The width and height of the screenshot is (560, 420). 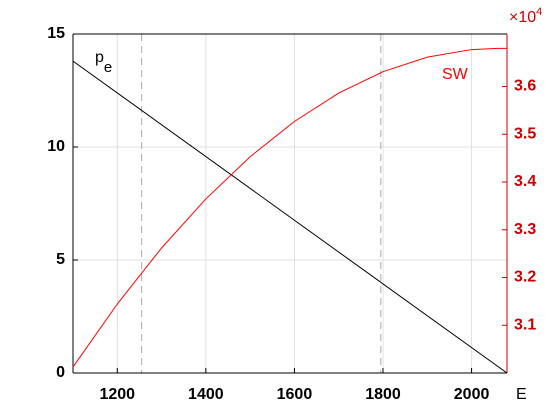 I want to click on y2-exponent-base: ×10, so click(x=522, y=17).